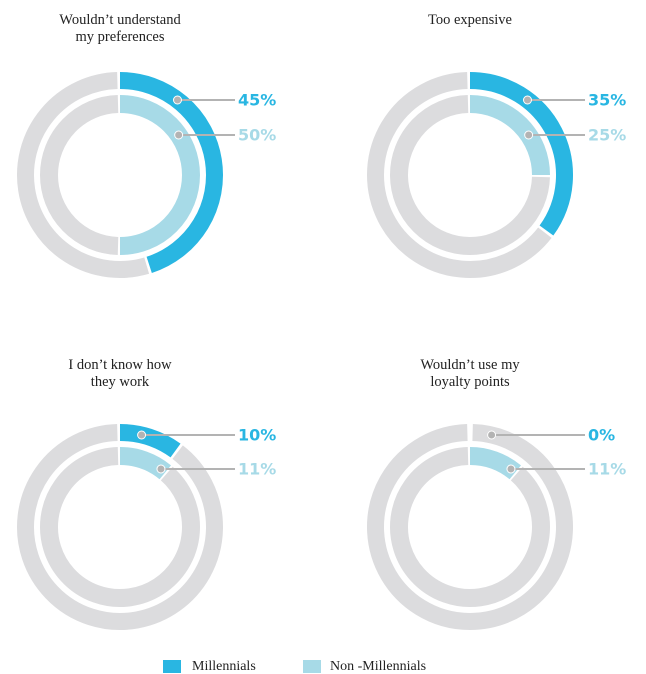  Describe the element at coordinates (470, 373) in the screenshot. I see `chart-title: Wouldn’t use my loyalty points` at that location.